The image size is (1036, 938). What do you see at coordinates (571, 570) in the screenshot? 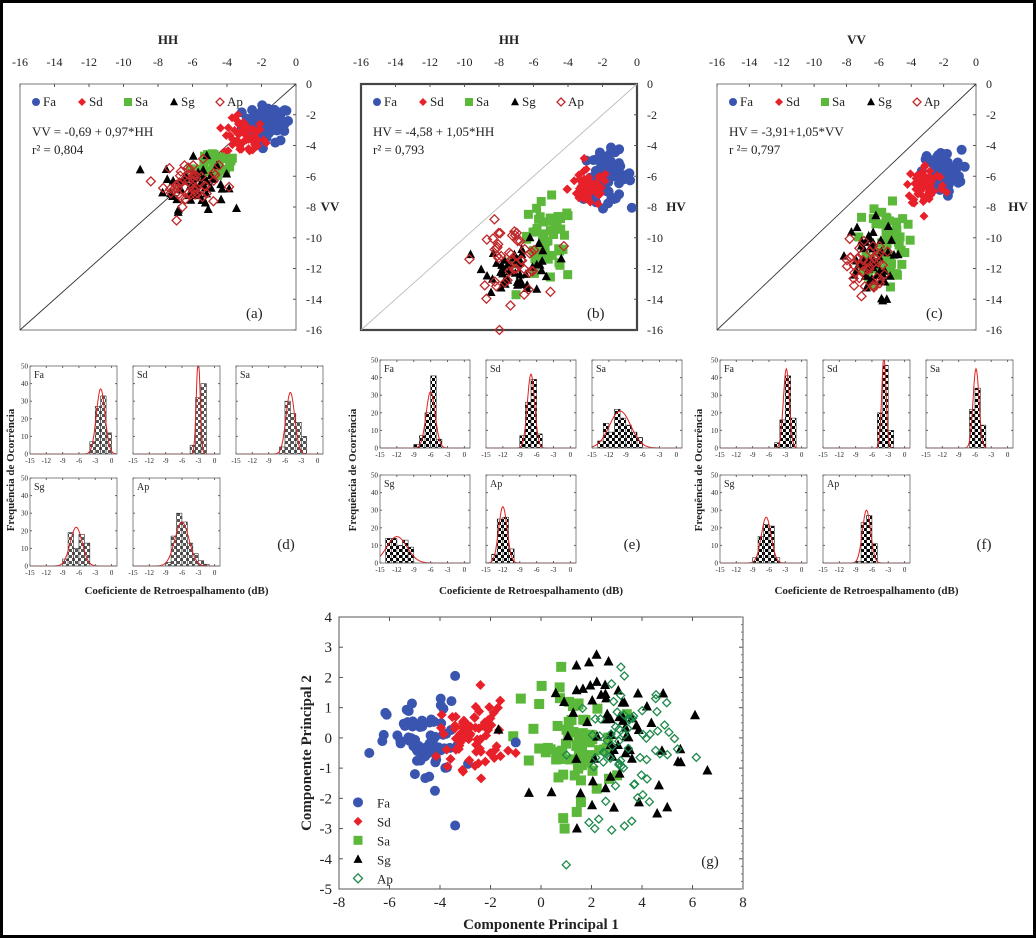
I see `x-tick-label: 0` at bounding box center [571, 570].